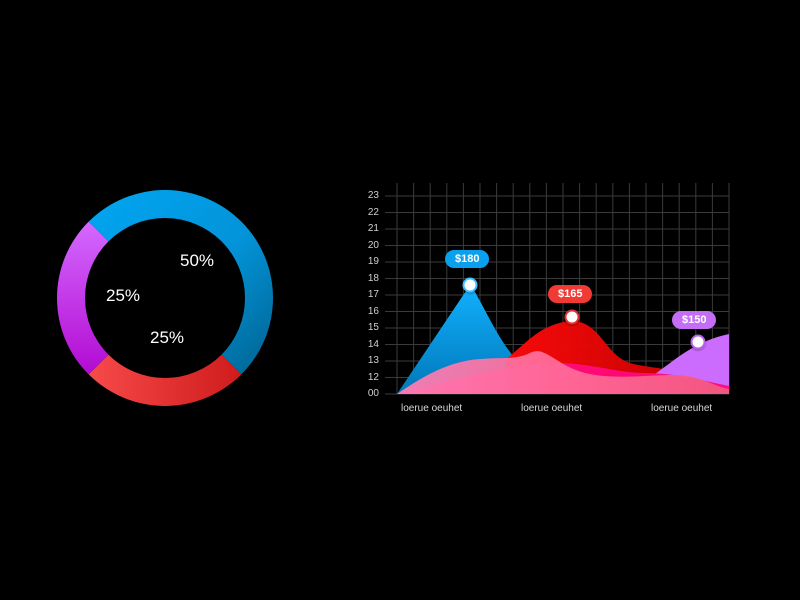 The height and width of the screenshot is (600, 800). Describe the element at coordinates (570, 294) in the screenshot. I see `callout-red: $165` at that location.